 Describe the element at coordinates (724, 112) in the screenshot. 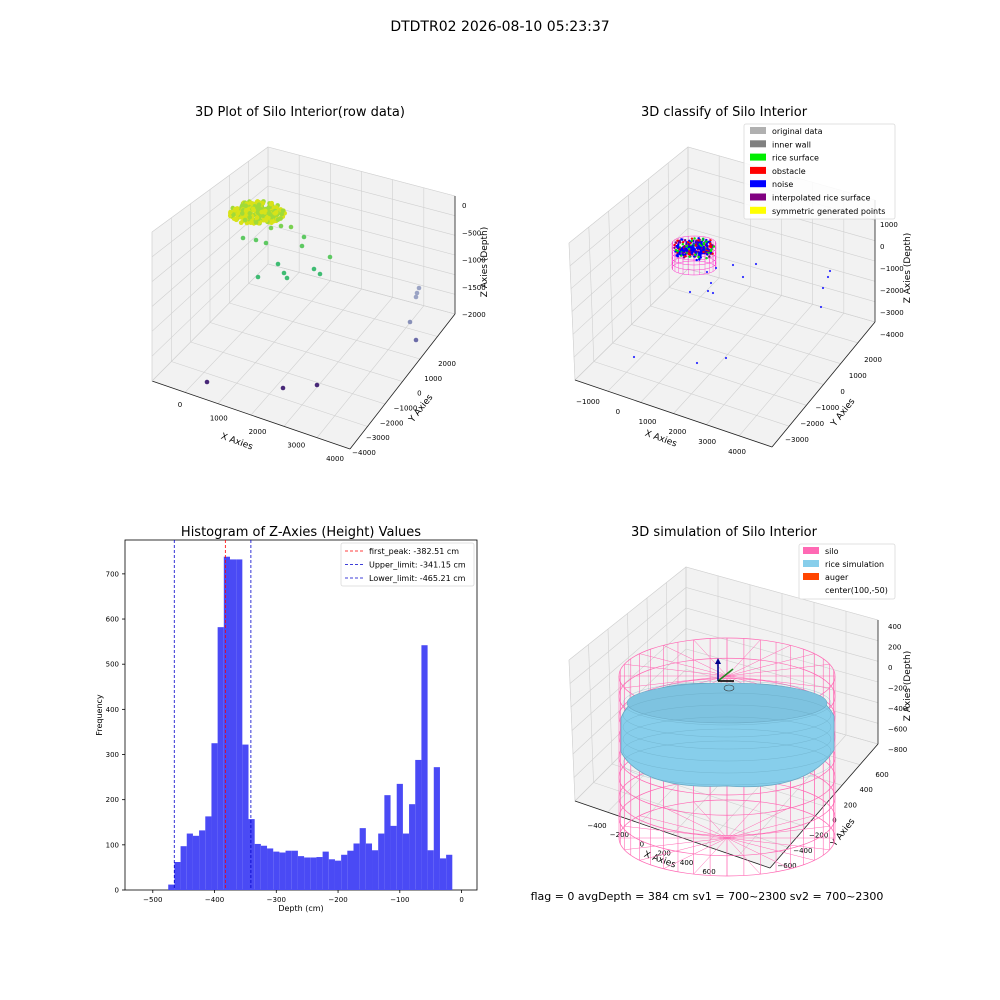

I see `panel-classify-title: 3D classify of Silo Interior` at that location.